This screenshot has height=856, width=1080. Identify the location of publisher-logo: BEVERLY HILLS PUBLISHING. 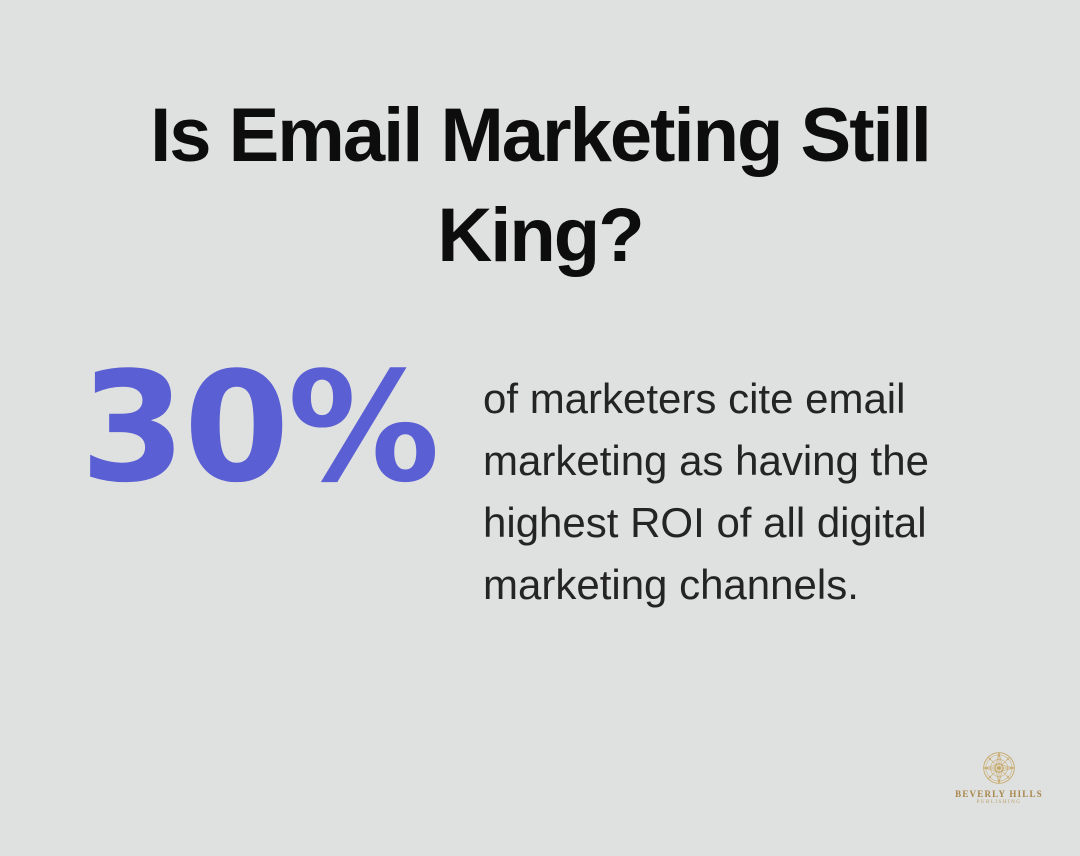
(999, 777).